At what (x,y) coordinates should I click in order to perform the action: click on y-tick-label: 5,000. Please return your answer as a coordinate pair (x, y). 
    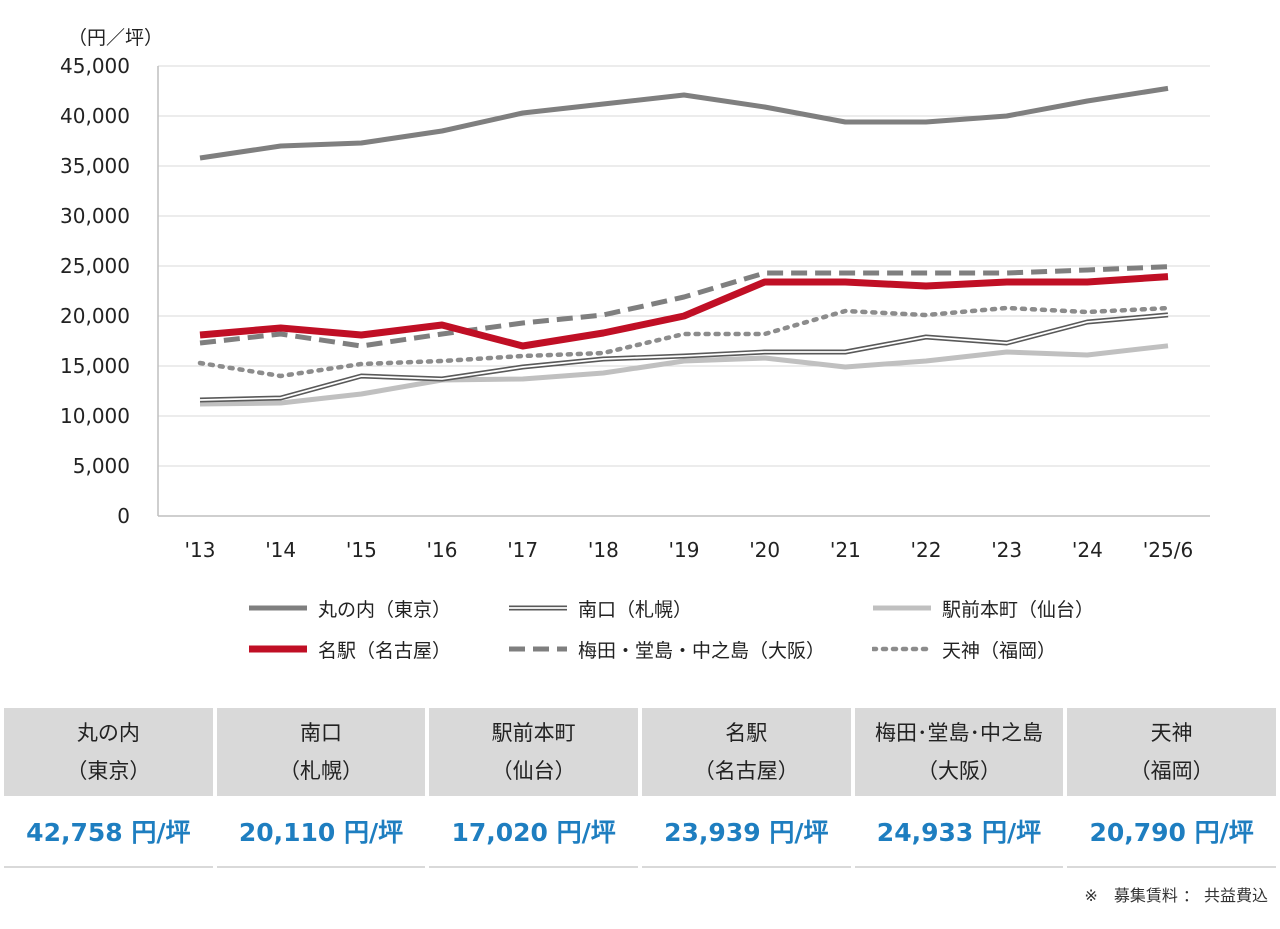
    Looking at the image, I should click on (101, 466).